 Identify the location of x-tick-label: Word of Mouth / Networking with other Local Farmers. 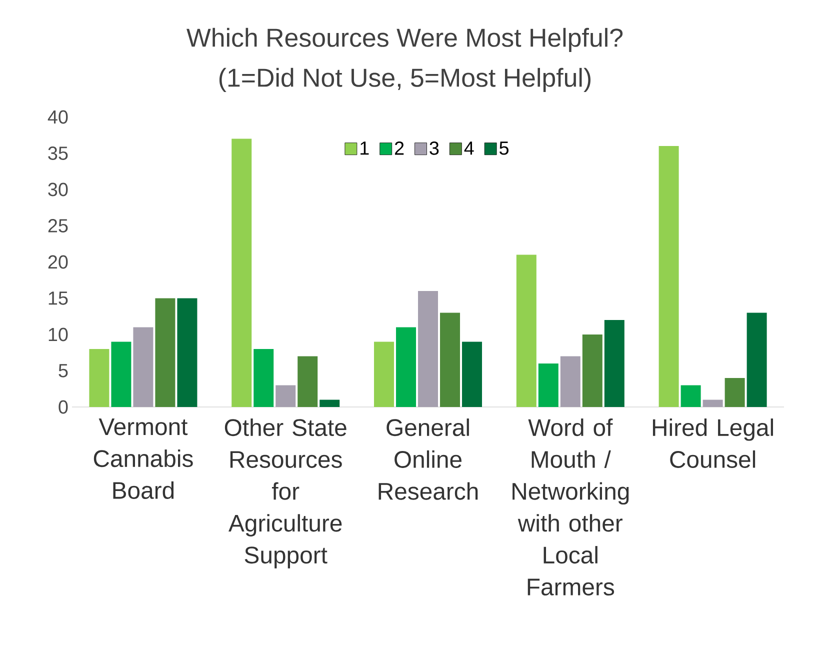
(570, 507).